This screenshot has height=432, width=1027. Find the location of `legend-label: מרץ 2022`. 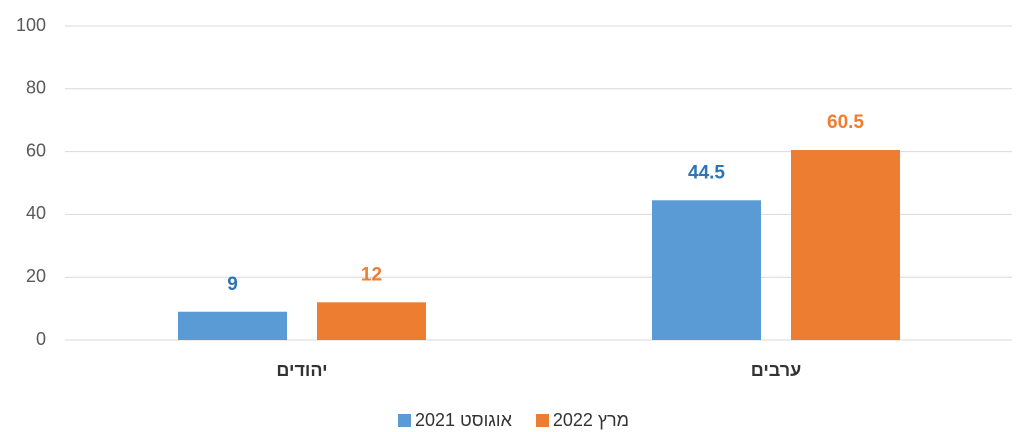

legend-label: מרץ 2022 is located at coordinates (590, 420).